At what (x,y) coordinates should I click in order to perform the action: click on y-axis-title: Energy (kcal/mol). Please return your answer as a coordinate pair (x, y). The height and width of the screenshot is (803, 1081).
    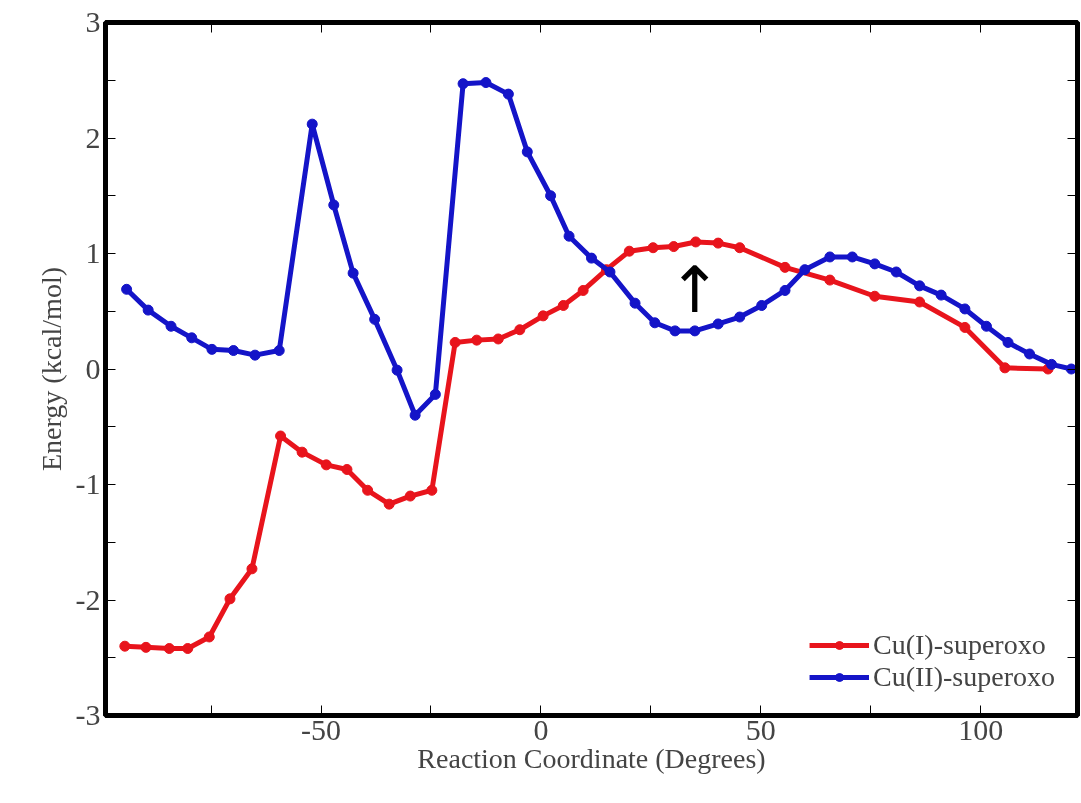
    Looking at the image, I should click on (51, 369).